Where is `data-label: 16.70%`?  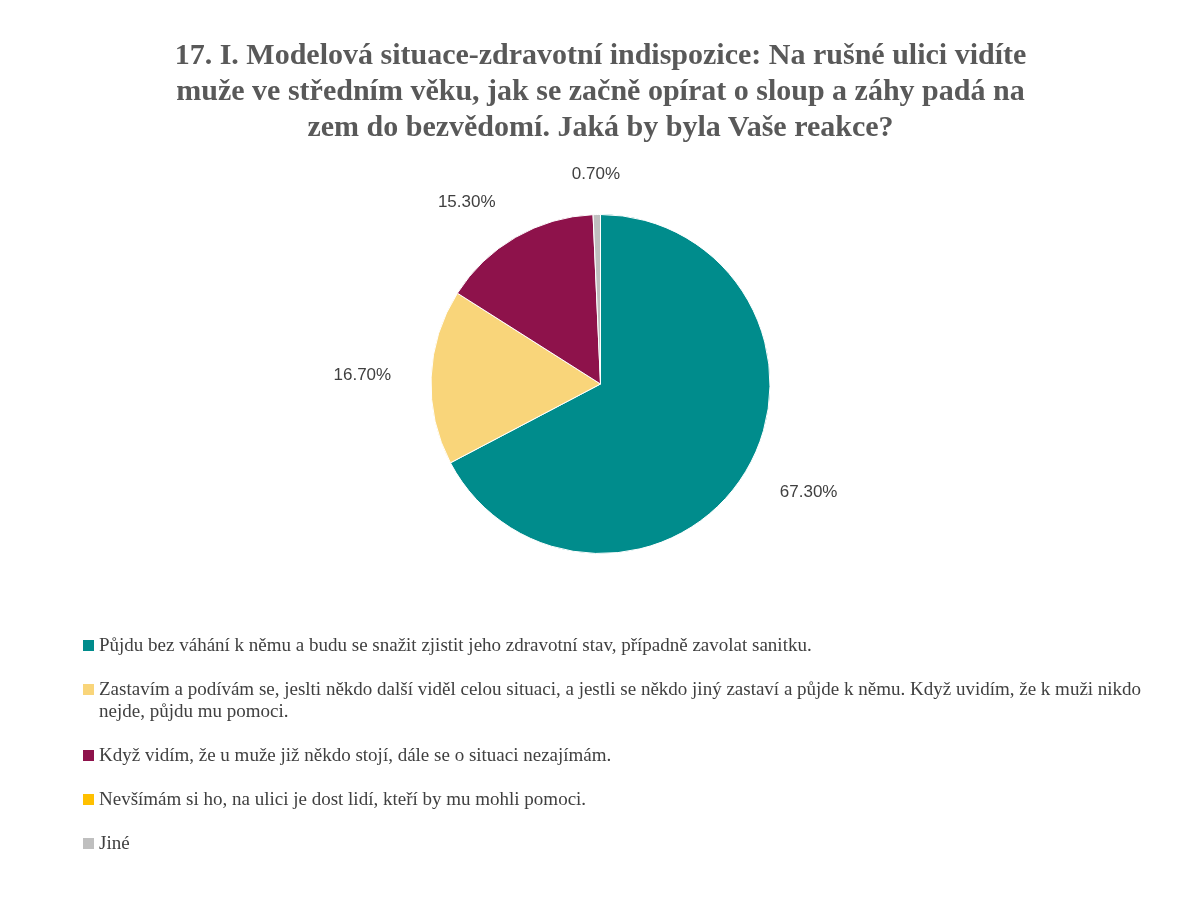
data-label: 16.70% is located at coordinates (362, 375).